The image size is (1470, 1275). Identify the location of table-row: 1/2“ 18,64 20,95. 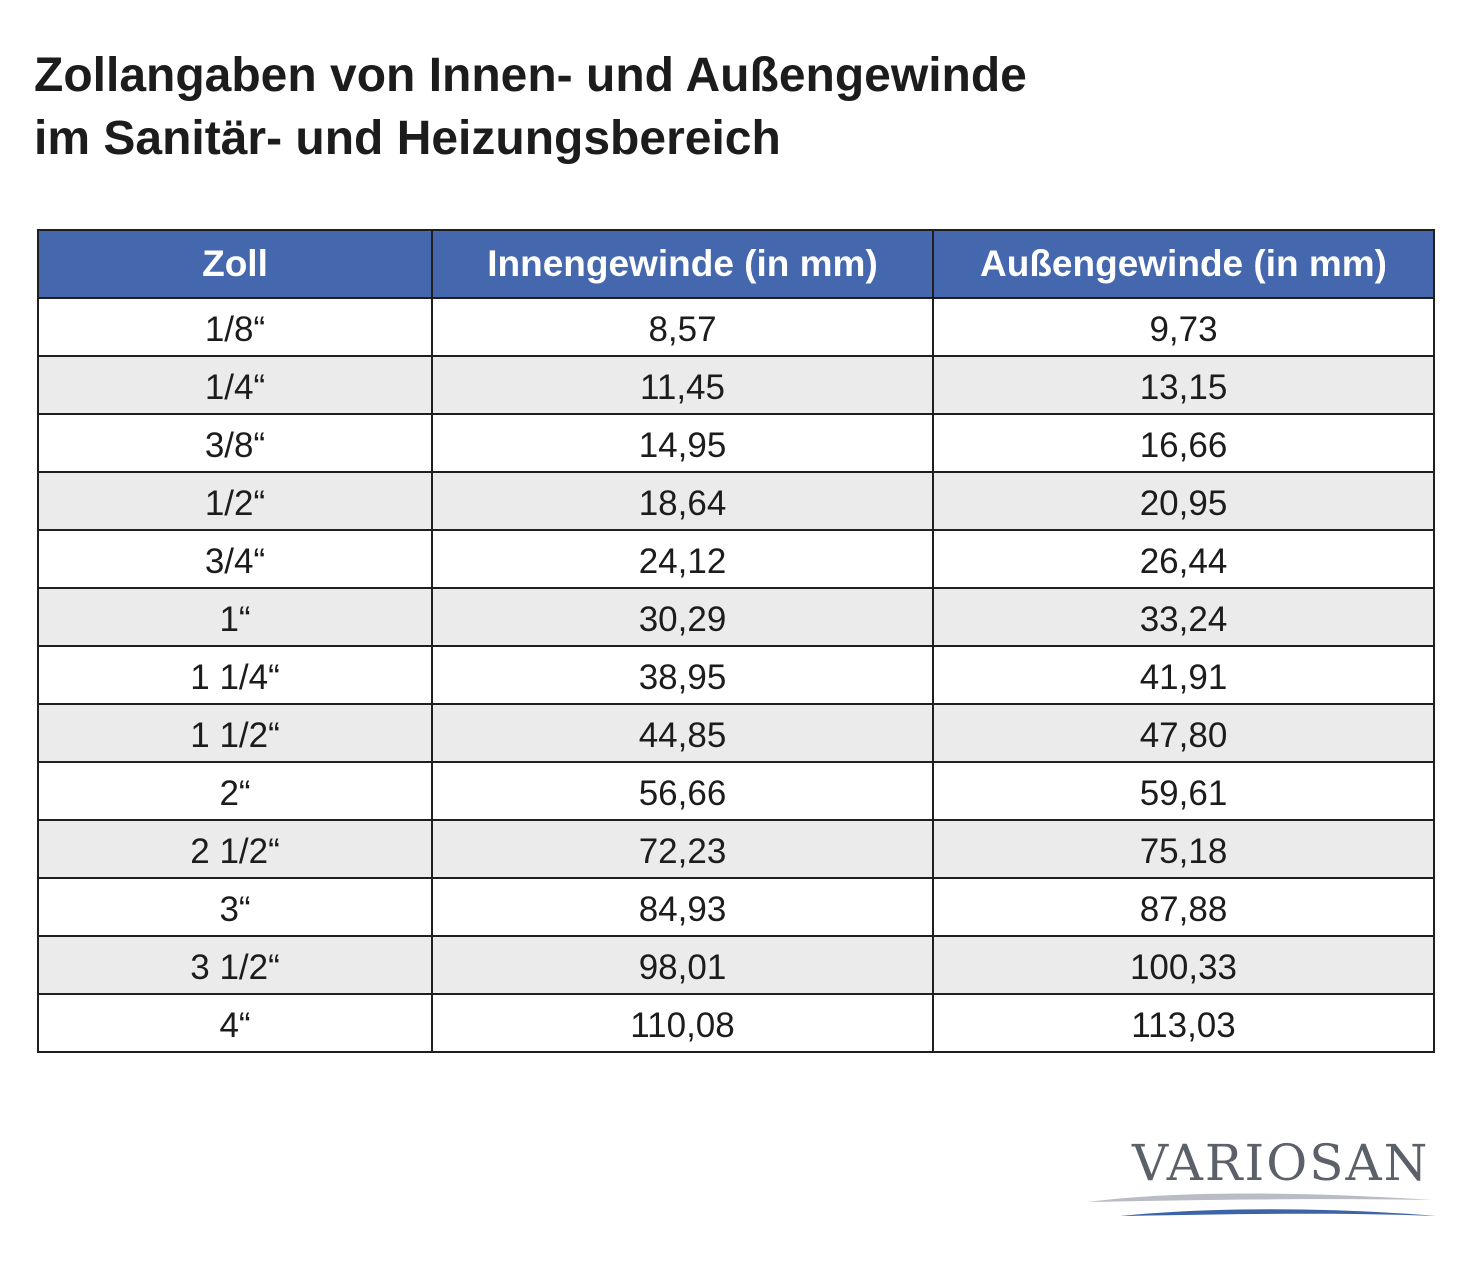
(736, 501).